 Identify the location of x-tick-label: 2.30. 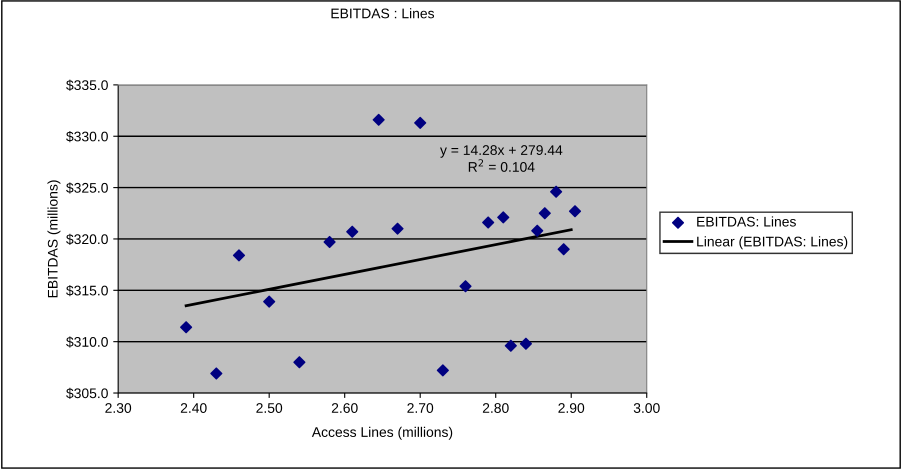
(118, 408).